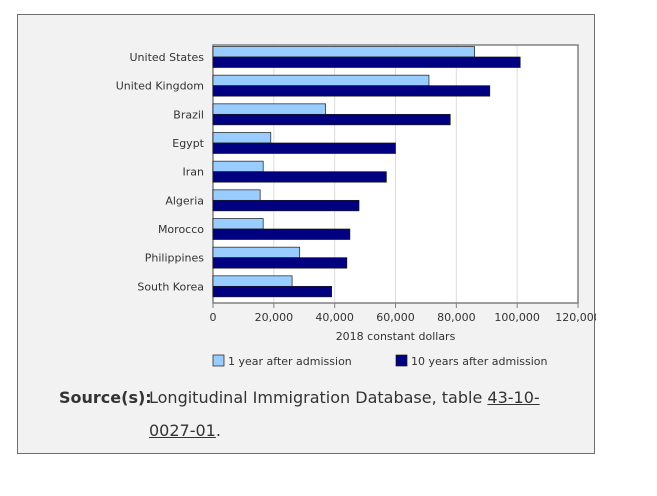 Image resolution: width=657 pixels, height=496 pixels. What do you see at coordinates (281, 234) in the screenshot?
I see `bar-10yr-morocco` at bounding box center [281, 234].